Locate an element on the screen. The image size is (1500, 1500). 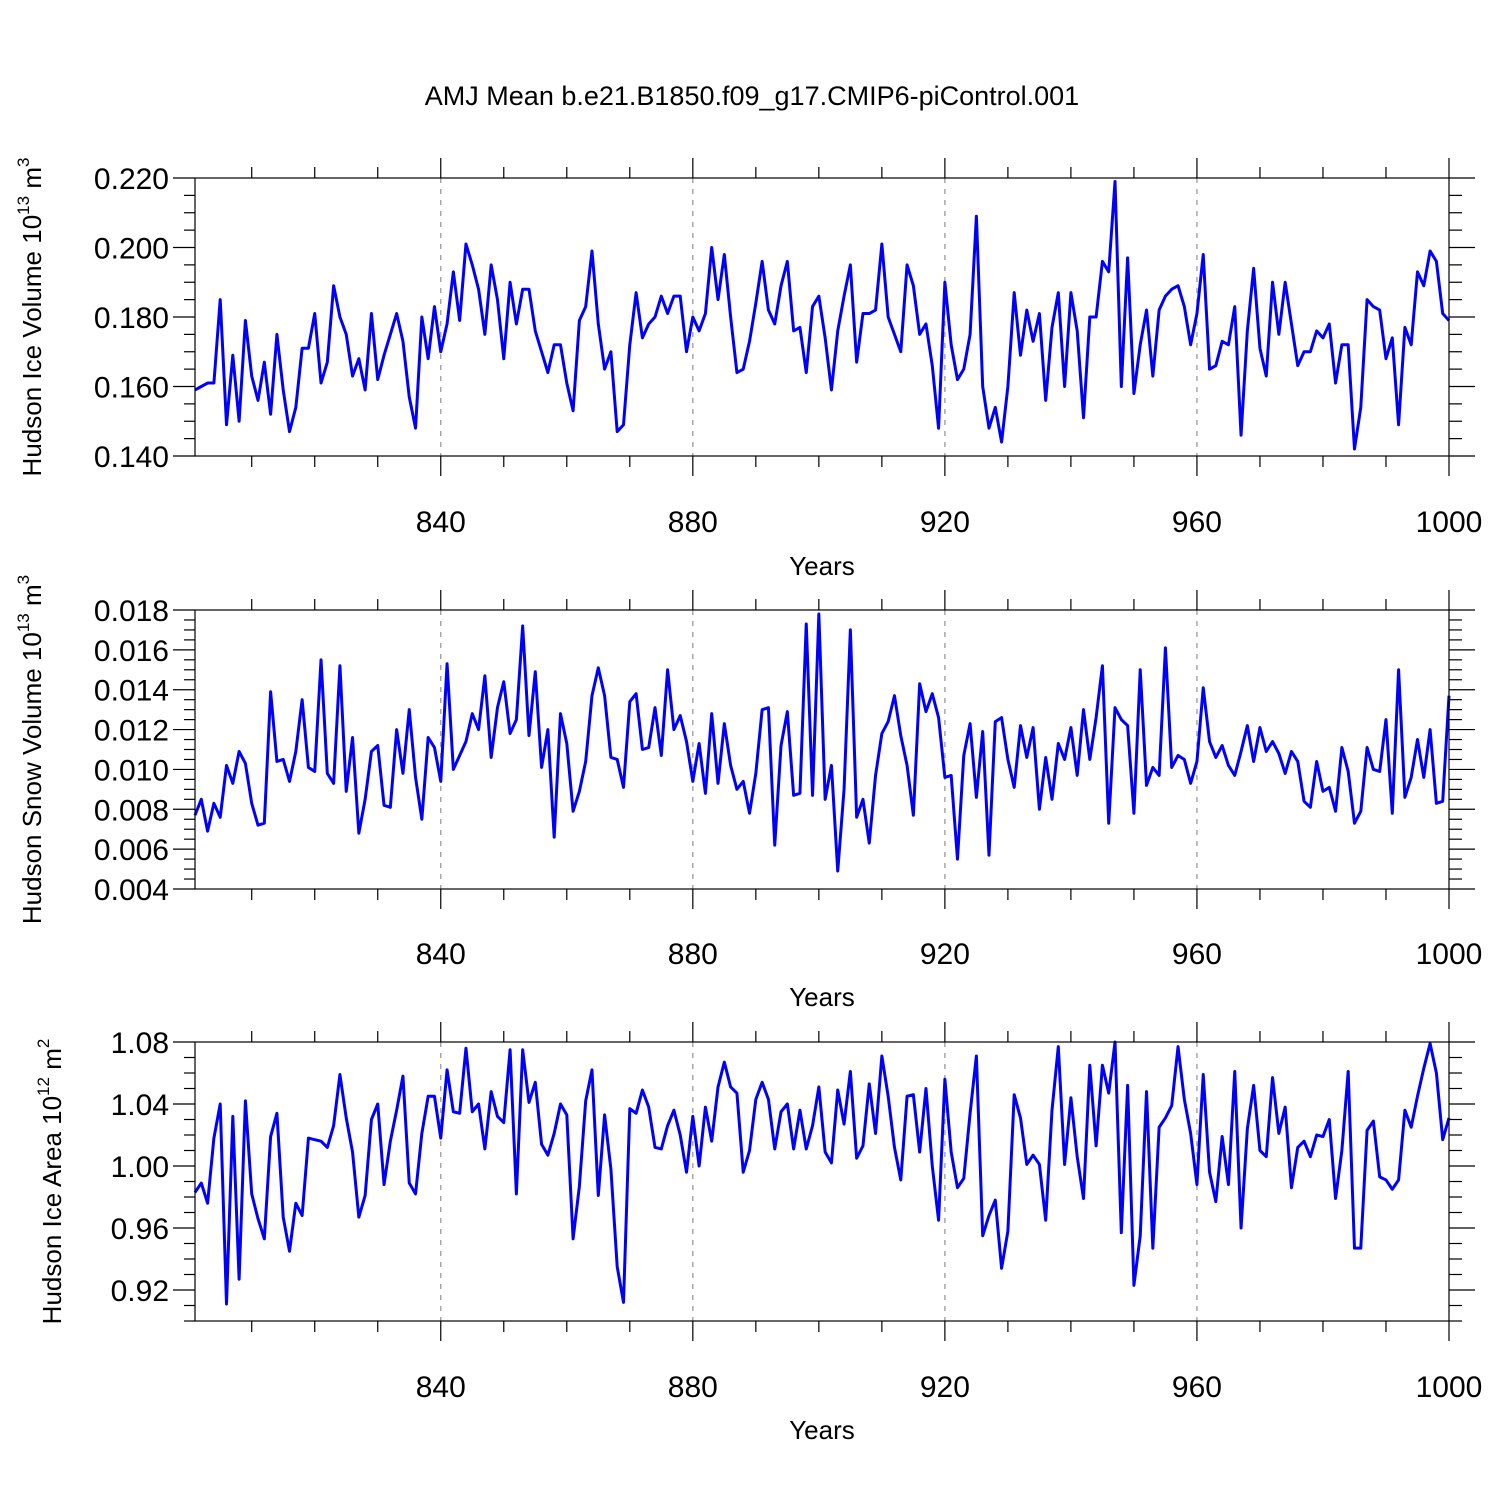
ice-volume-grid is located at coordinates (819, 317).